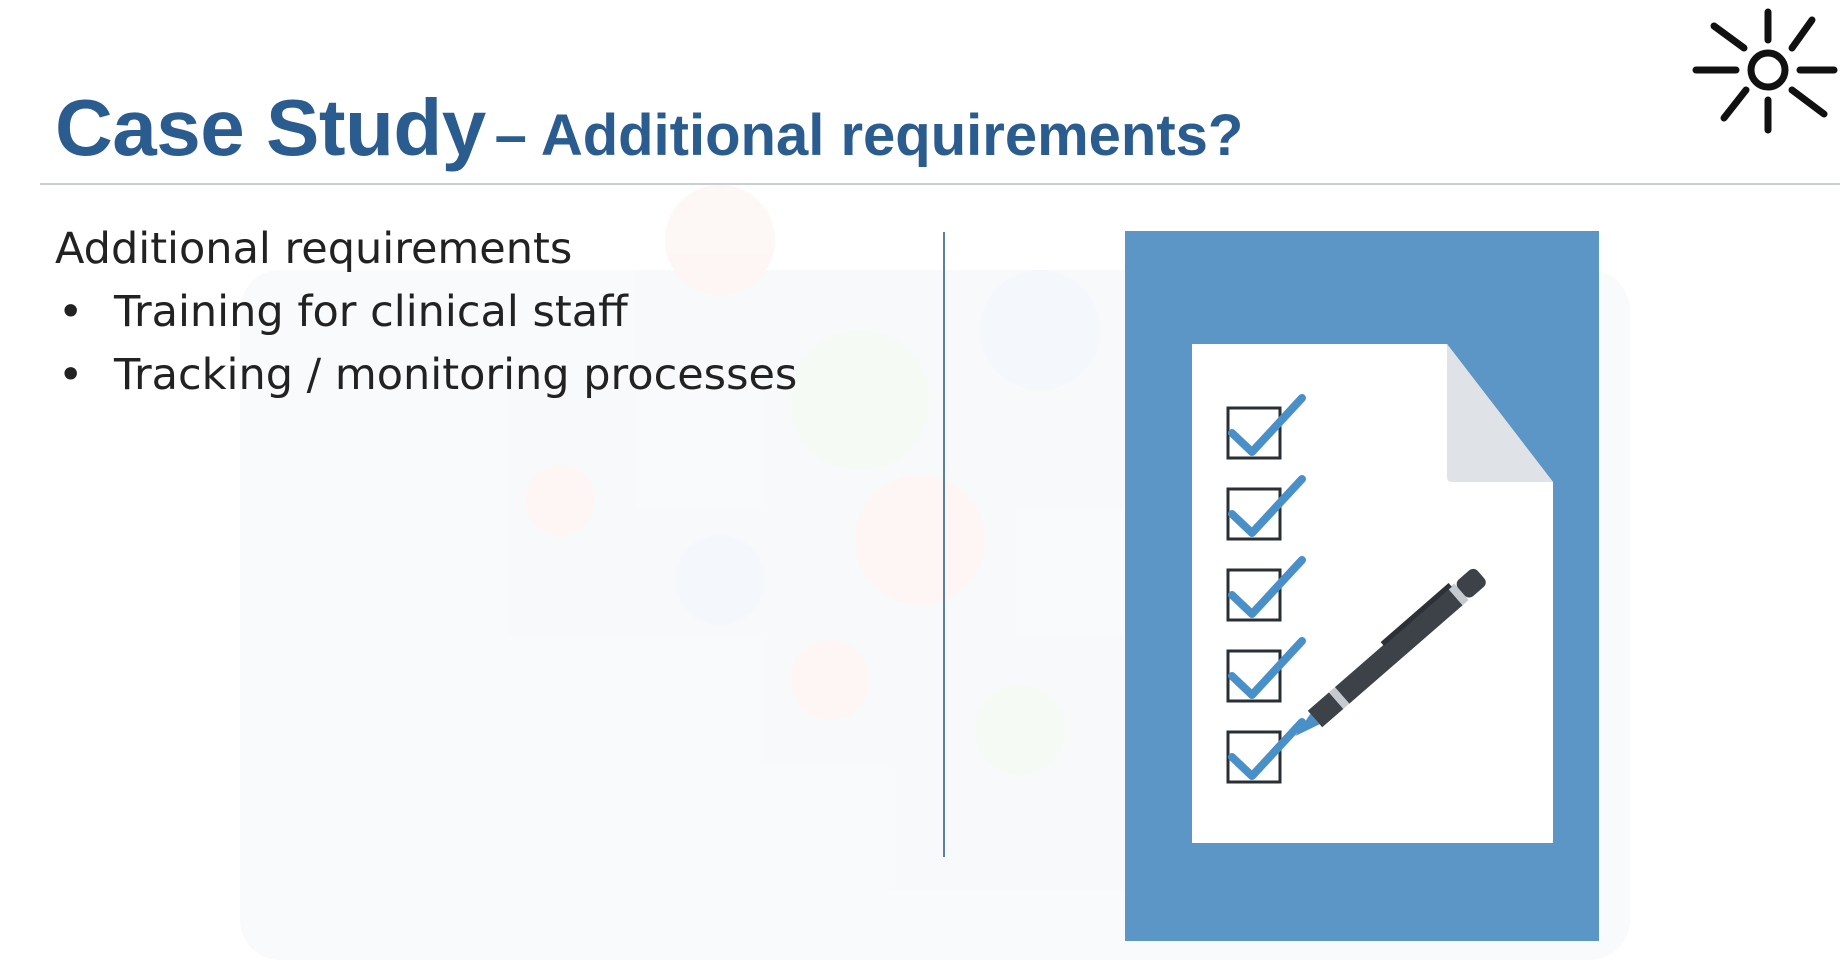  I want to click on slide-title: Case Study – Additional requirements?, so click(649, 128).